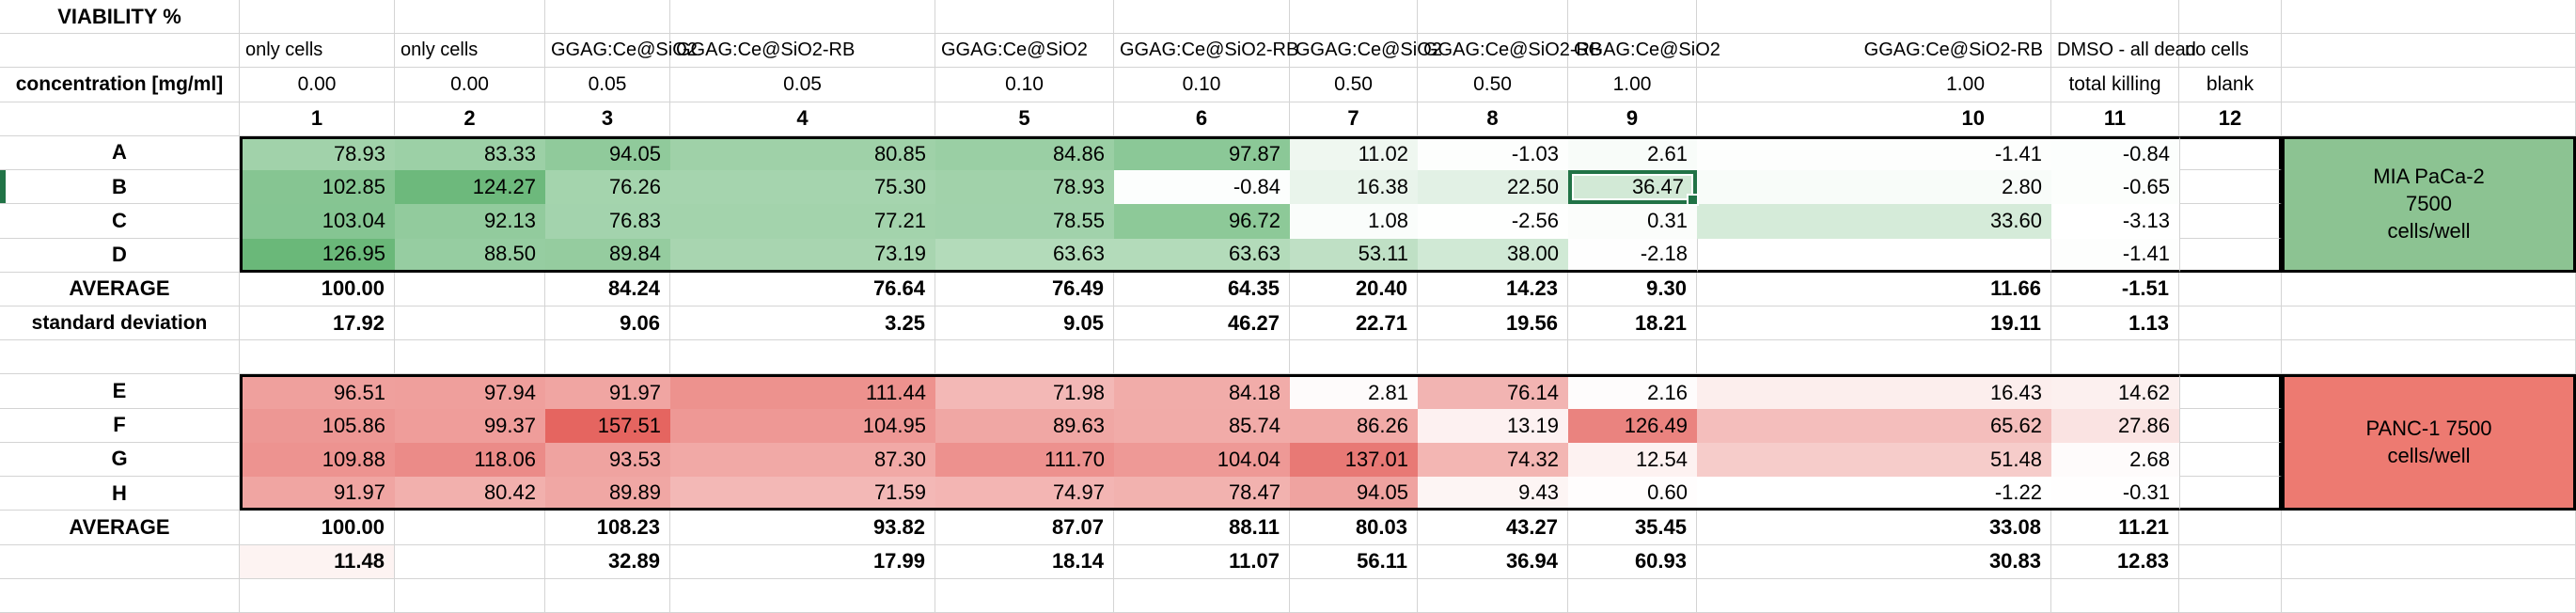  What do you see at coordinates (2230, 494) in the screenshot?
I see `cell-H-c12` at bounding box center [2230, 494].